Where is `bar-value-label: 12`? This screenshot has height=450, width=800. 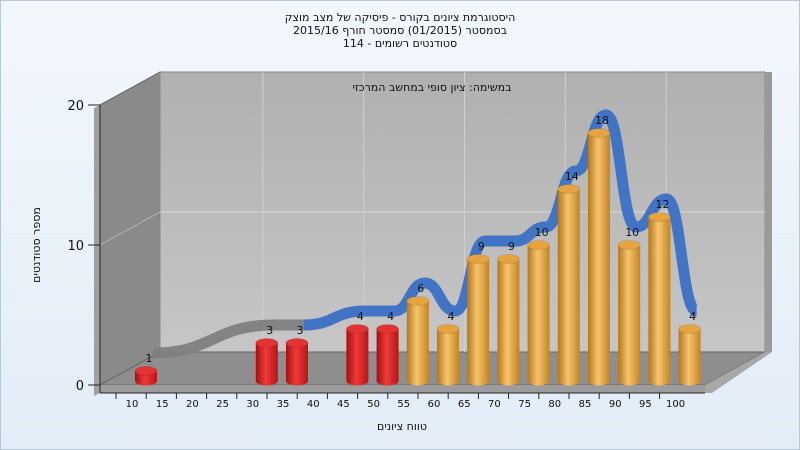 bar-value-label: 12 is located at coordinates (662, 204).